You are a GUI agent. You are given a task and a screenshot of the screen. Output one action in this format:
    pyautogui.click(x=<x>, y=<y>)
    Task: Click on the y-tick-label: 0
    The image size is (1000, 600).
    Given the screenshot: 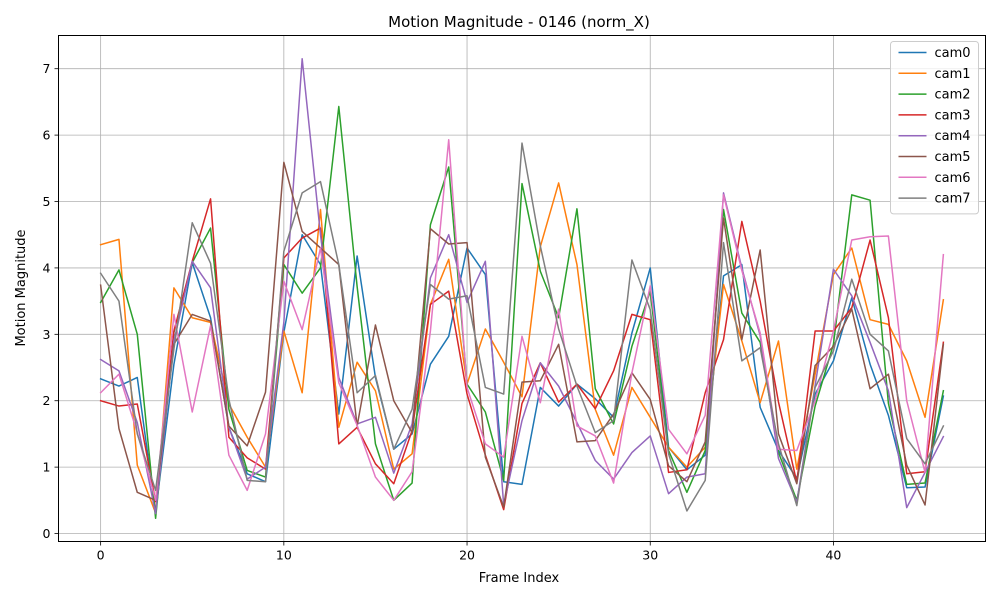 What is the action you would take?
    pyautogui.click(x=47, y=533)
    